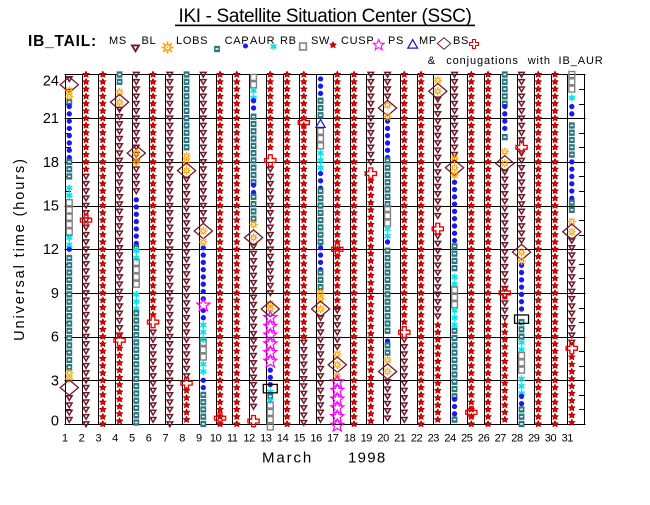  Describe the element at coordinates (501, 439) in the screenshot. I see `svg-text: 27` at that location.